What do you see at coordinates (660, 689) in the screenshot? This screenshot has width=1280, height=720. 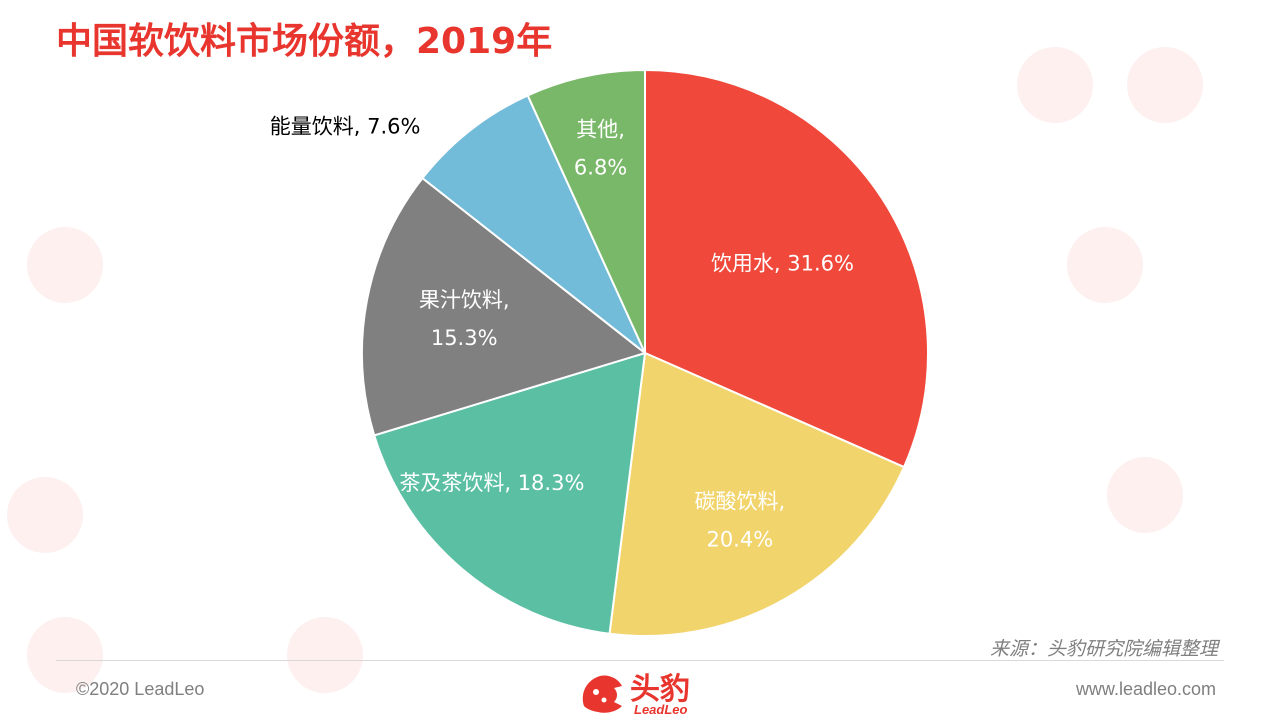 I see `logo-cn-text: 头豹` at bounding box center [660, 689].